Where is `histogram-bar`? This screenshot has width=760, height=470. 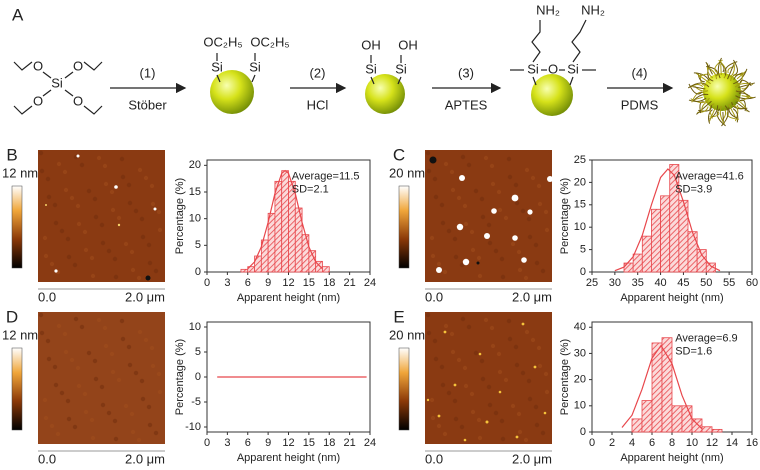
histogram-bar is located at coordinates (717, 430).